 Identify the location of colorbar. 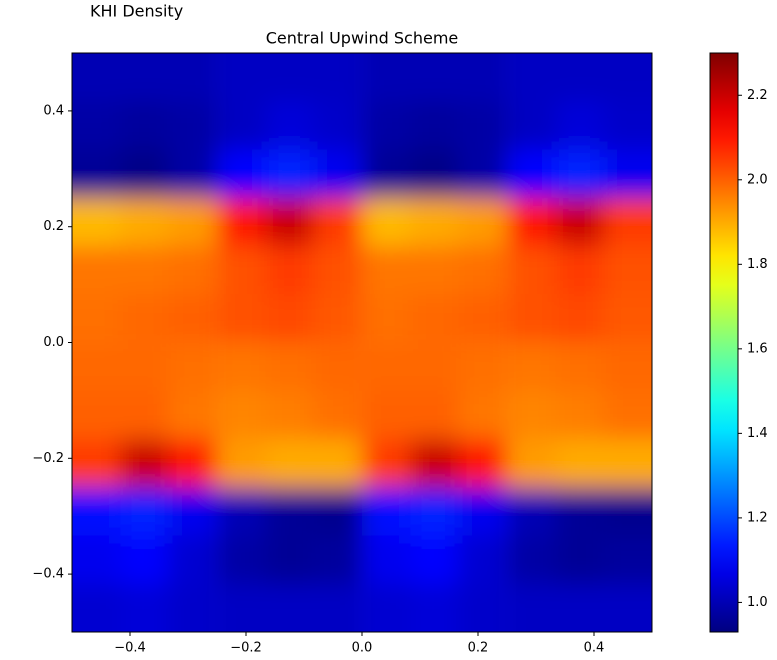
(724, 342).